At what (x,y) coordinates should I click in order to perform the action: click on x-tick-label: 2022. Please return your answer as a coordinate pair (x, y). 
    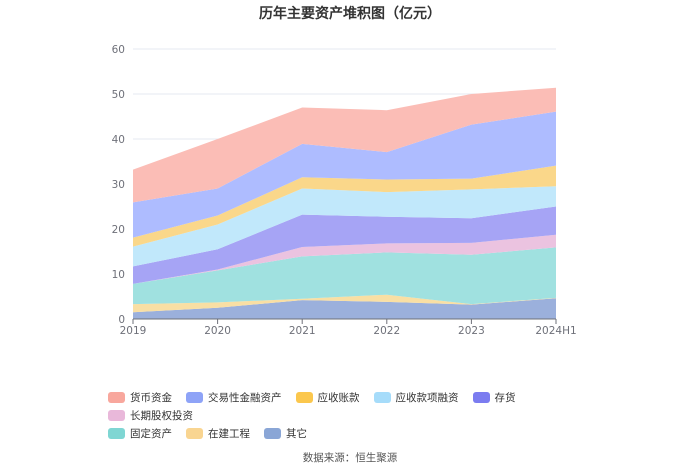
    Looking at the image, I should click on (386, 331).